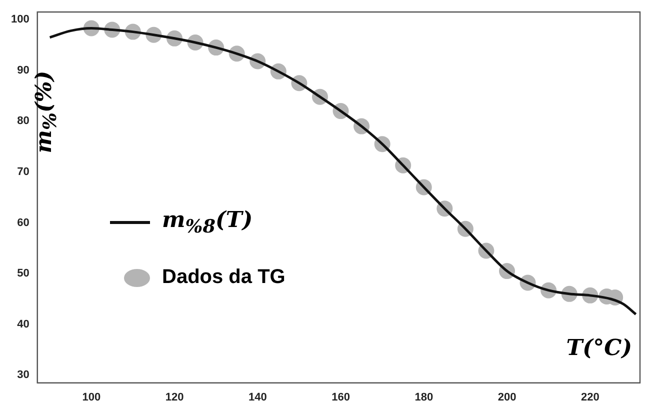  I want to click on x-tick-label: 220, so click(590, 397).